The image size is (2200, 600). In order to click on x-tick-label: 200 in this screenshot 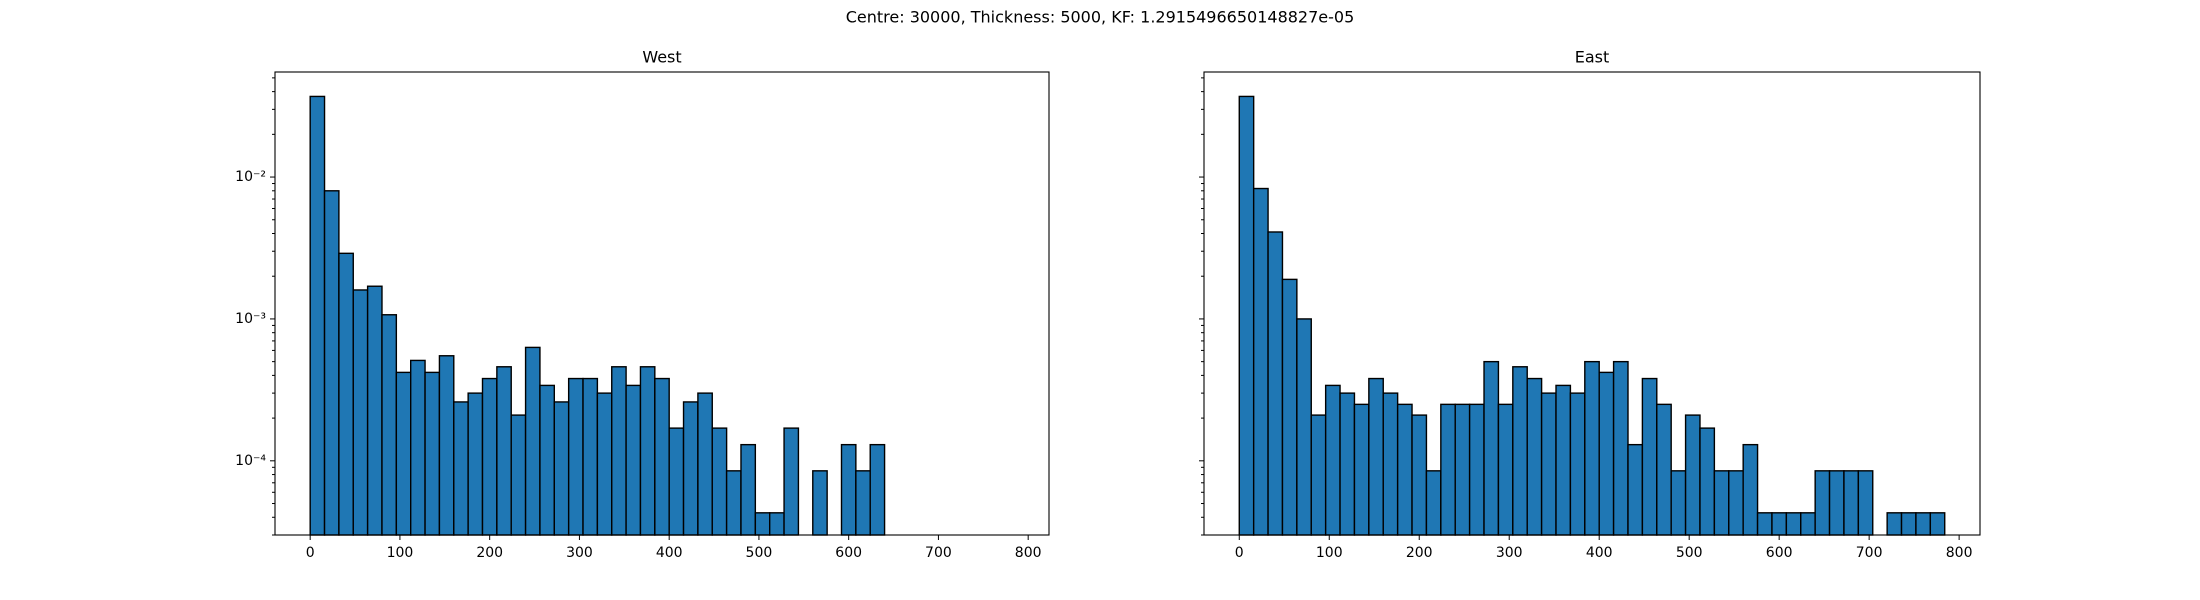, I will do `click(489, 553)`.